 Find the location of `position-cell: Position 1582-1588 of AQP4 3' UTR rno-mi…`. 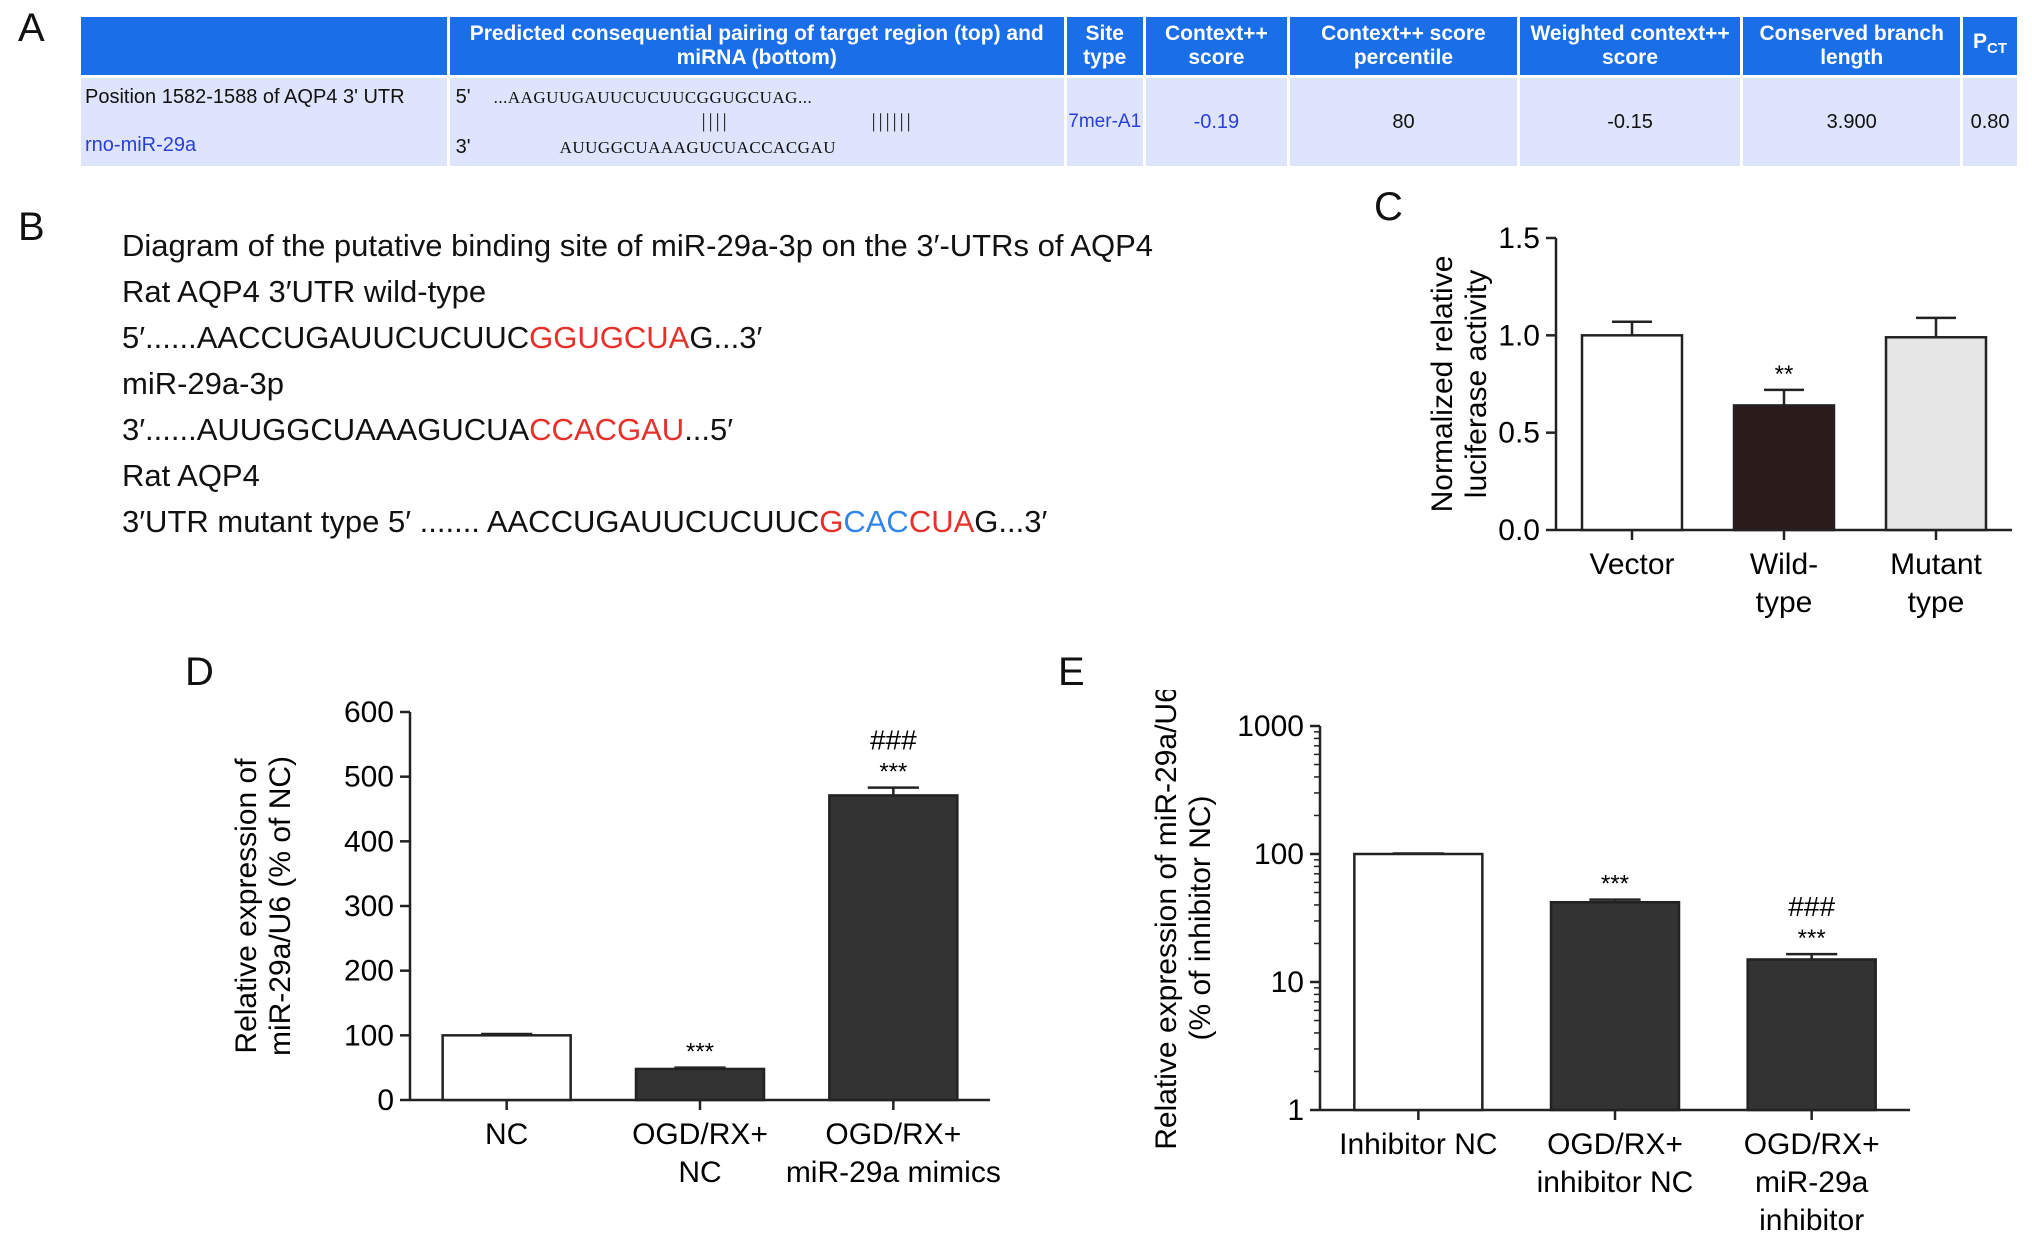

position-cell: Position 1582-1588 of AQP4 3' UTR rno-mi… is located at coordinates (264, 122).